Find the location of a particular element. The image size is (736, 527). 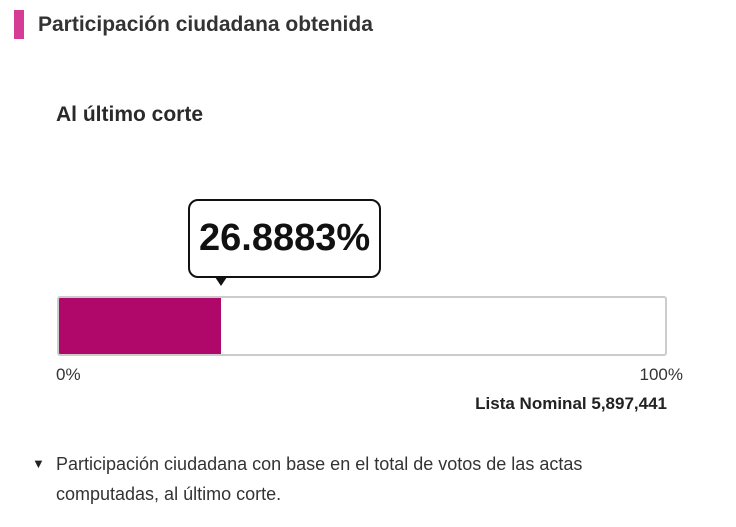

tooltip-arrow is located at coordinates (221, 281).